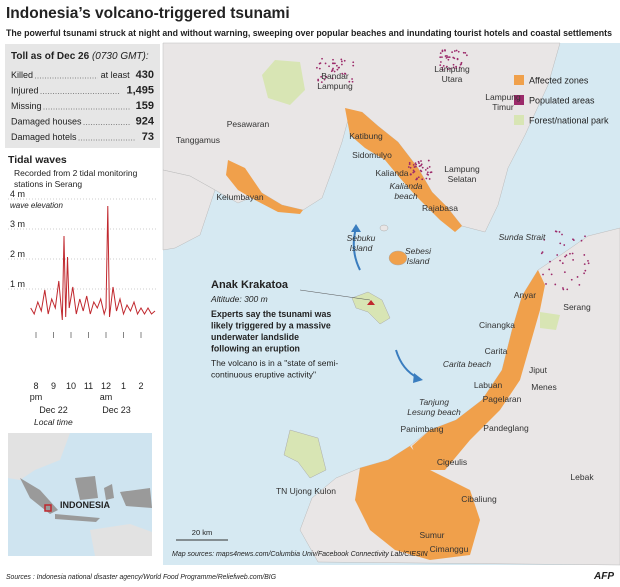 This screenshot has width=620, height=587. What do you see at coordinates (519, 80) in the screenshot?
I see `legend-swatch` at bounding box center [519, 80].